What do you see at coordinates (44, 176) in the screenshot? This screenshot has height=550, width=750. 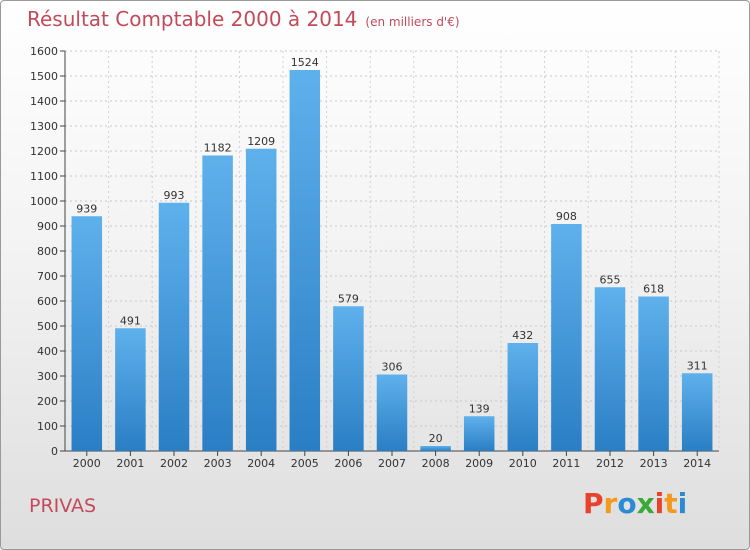 I see `y-tick-label: 1100` at bounding box center [44, 176].